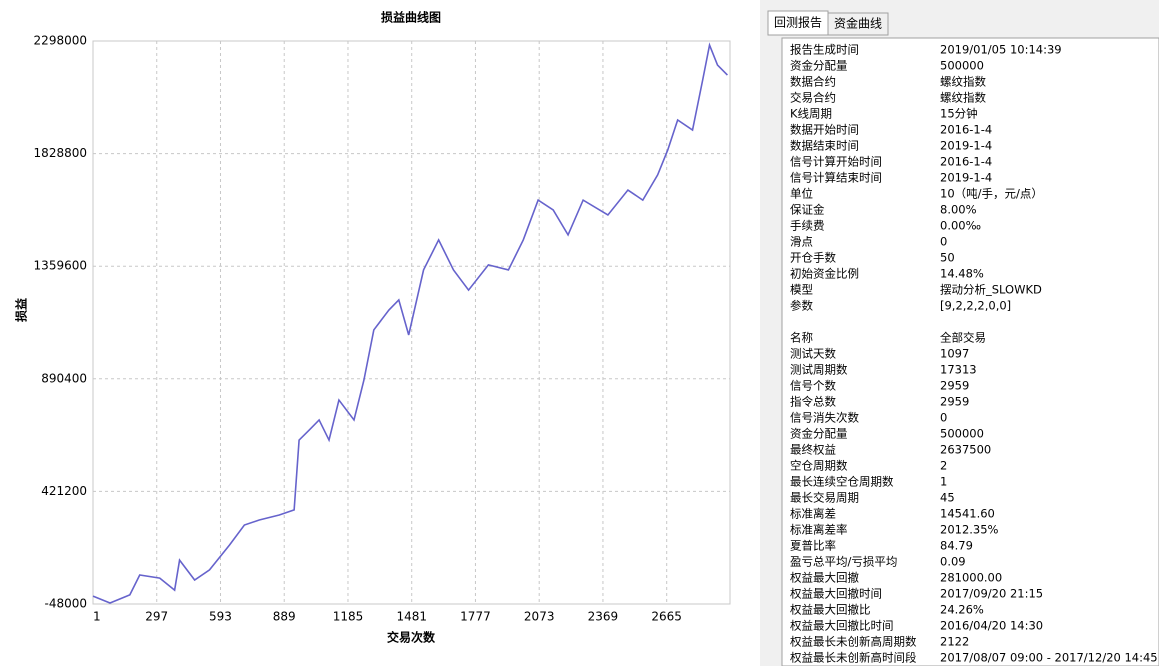  Describe the element at coordinates (666, 617) in the screenshot. I see `x-tick-label: 2665` at that location.